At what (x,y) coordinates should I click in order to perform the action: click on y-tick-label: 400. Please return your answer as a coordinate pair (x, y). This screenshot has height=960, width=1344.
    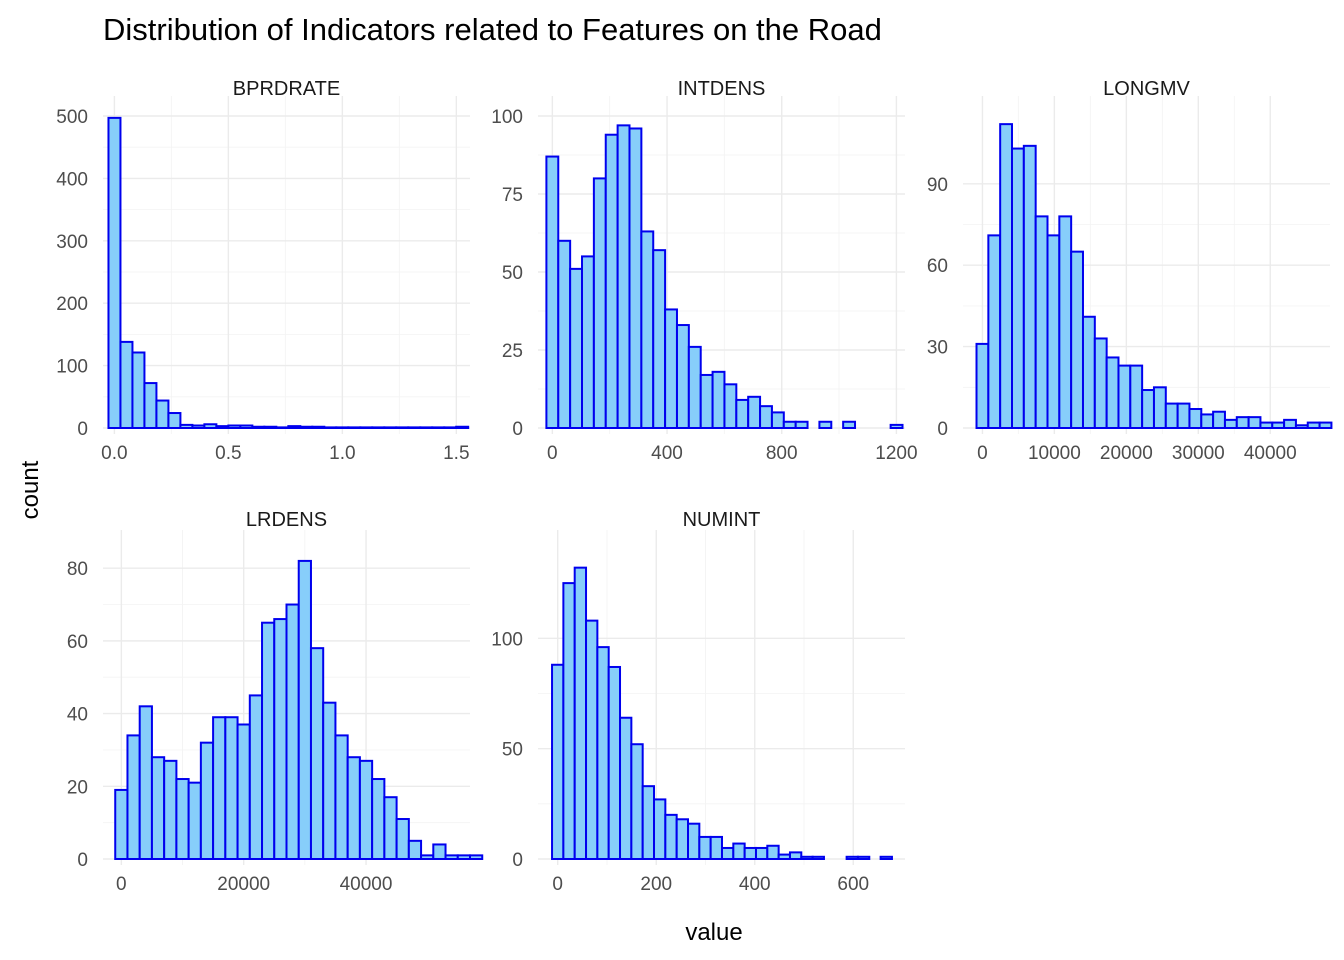
    Looking at the image, I should click on (72, 179).